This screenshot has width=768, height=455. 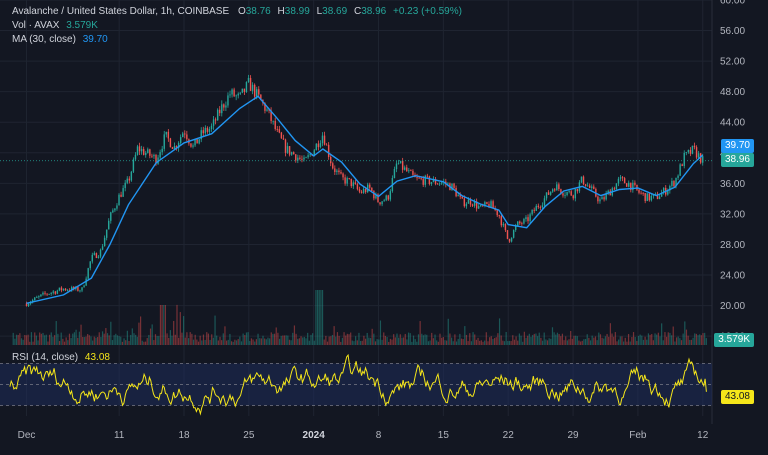 I want to click on ma-legend: MA (30, close) 39.70, so click(x=60, y=39).